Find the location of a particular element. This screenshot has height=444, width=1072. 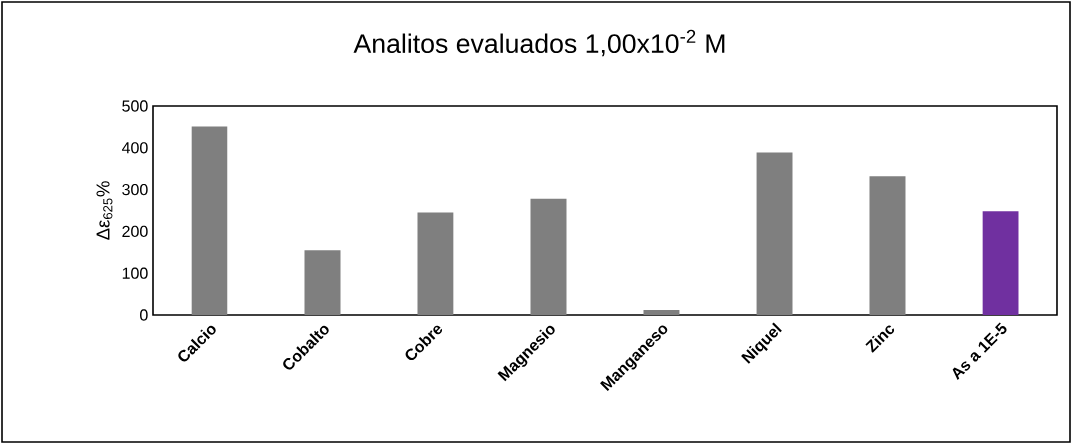

y-tick-label: 0 is located at coordinates (144, 315).